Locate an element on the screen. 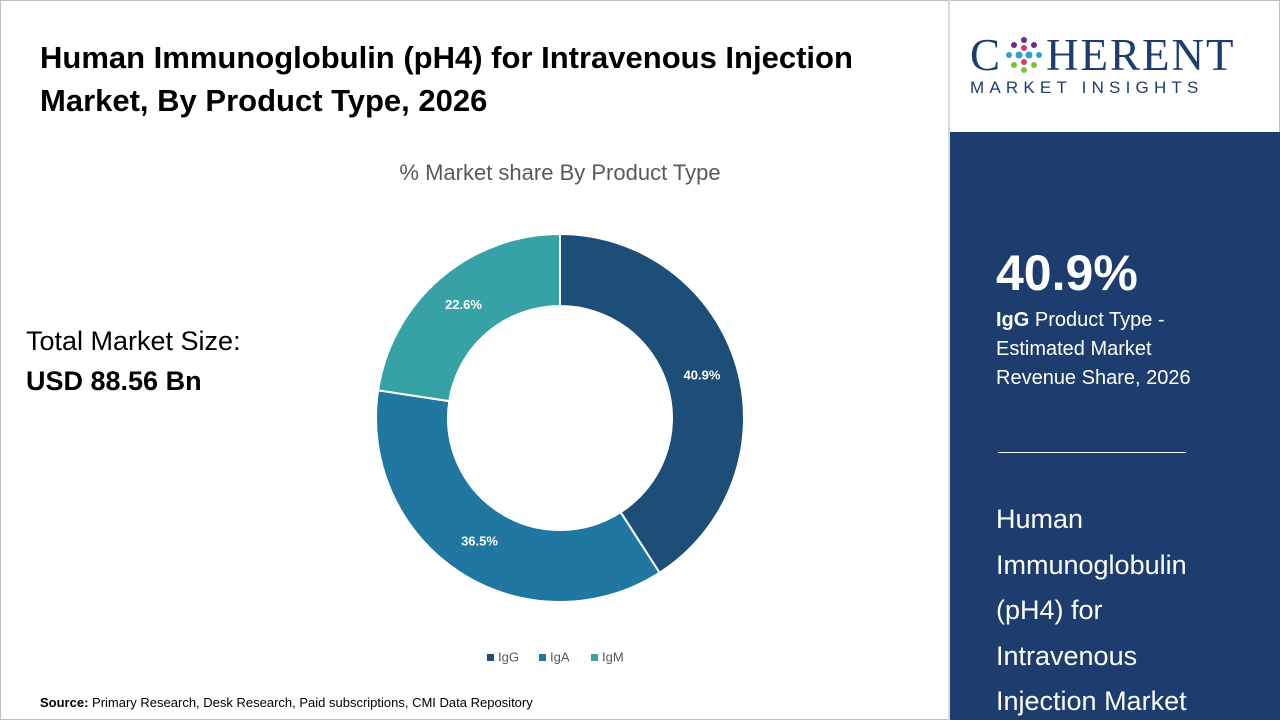  source-label: Source: is located at coordinates (64, 702).